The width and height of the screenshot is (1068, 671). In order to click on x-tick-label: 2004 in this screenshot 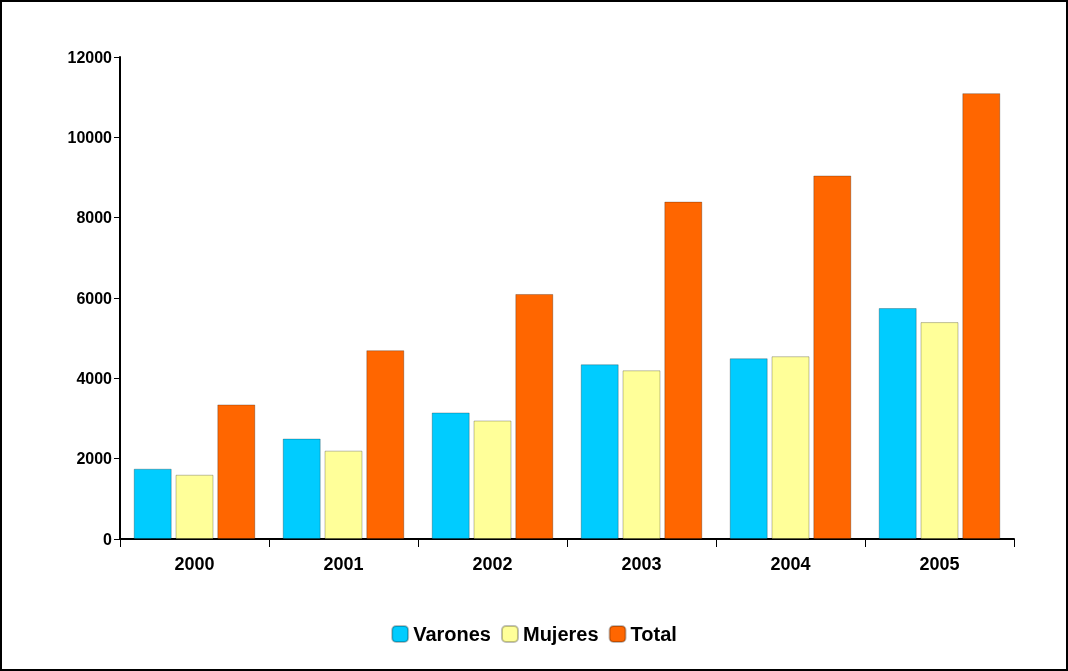, I will do `click(790, 564)`.